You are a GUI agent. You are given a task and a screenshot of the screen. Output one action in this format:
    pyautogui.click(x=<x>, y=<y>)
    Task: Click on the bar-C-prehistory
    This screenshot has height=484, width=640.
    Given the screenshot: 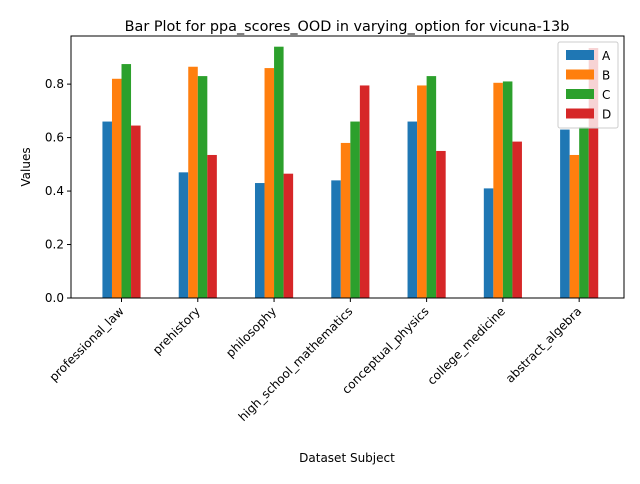 What is the action you would take?
    pyautogui.click(x=202, y=187)
    